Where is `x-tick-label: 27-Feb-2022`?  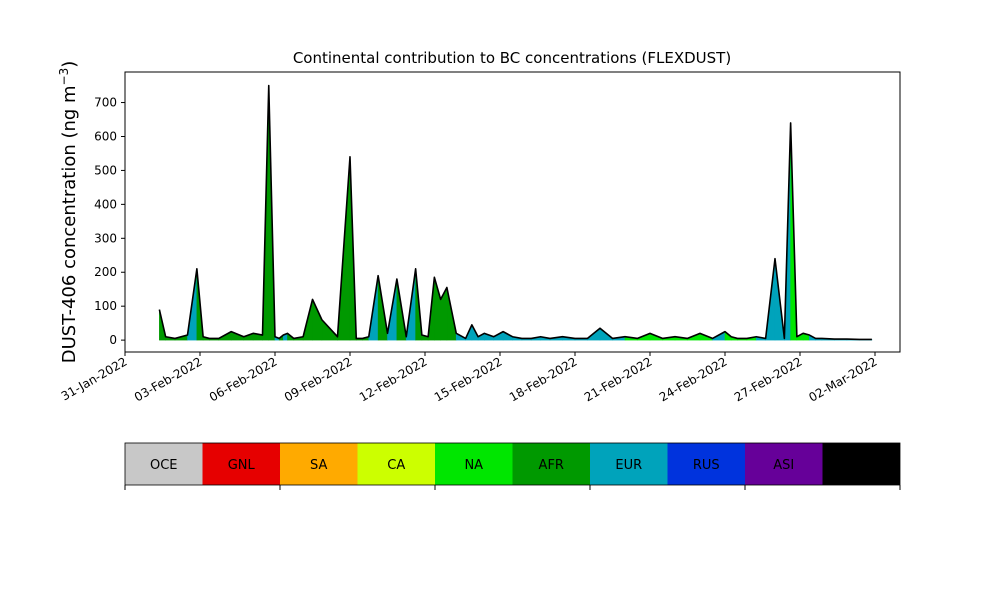 x-tick-label: 27-Feb-2022 is located at coordinates (768, 379).